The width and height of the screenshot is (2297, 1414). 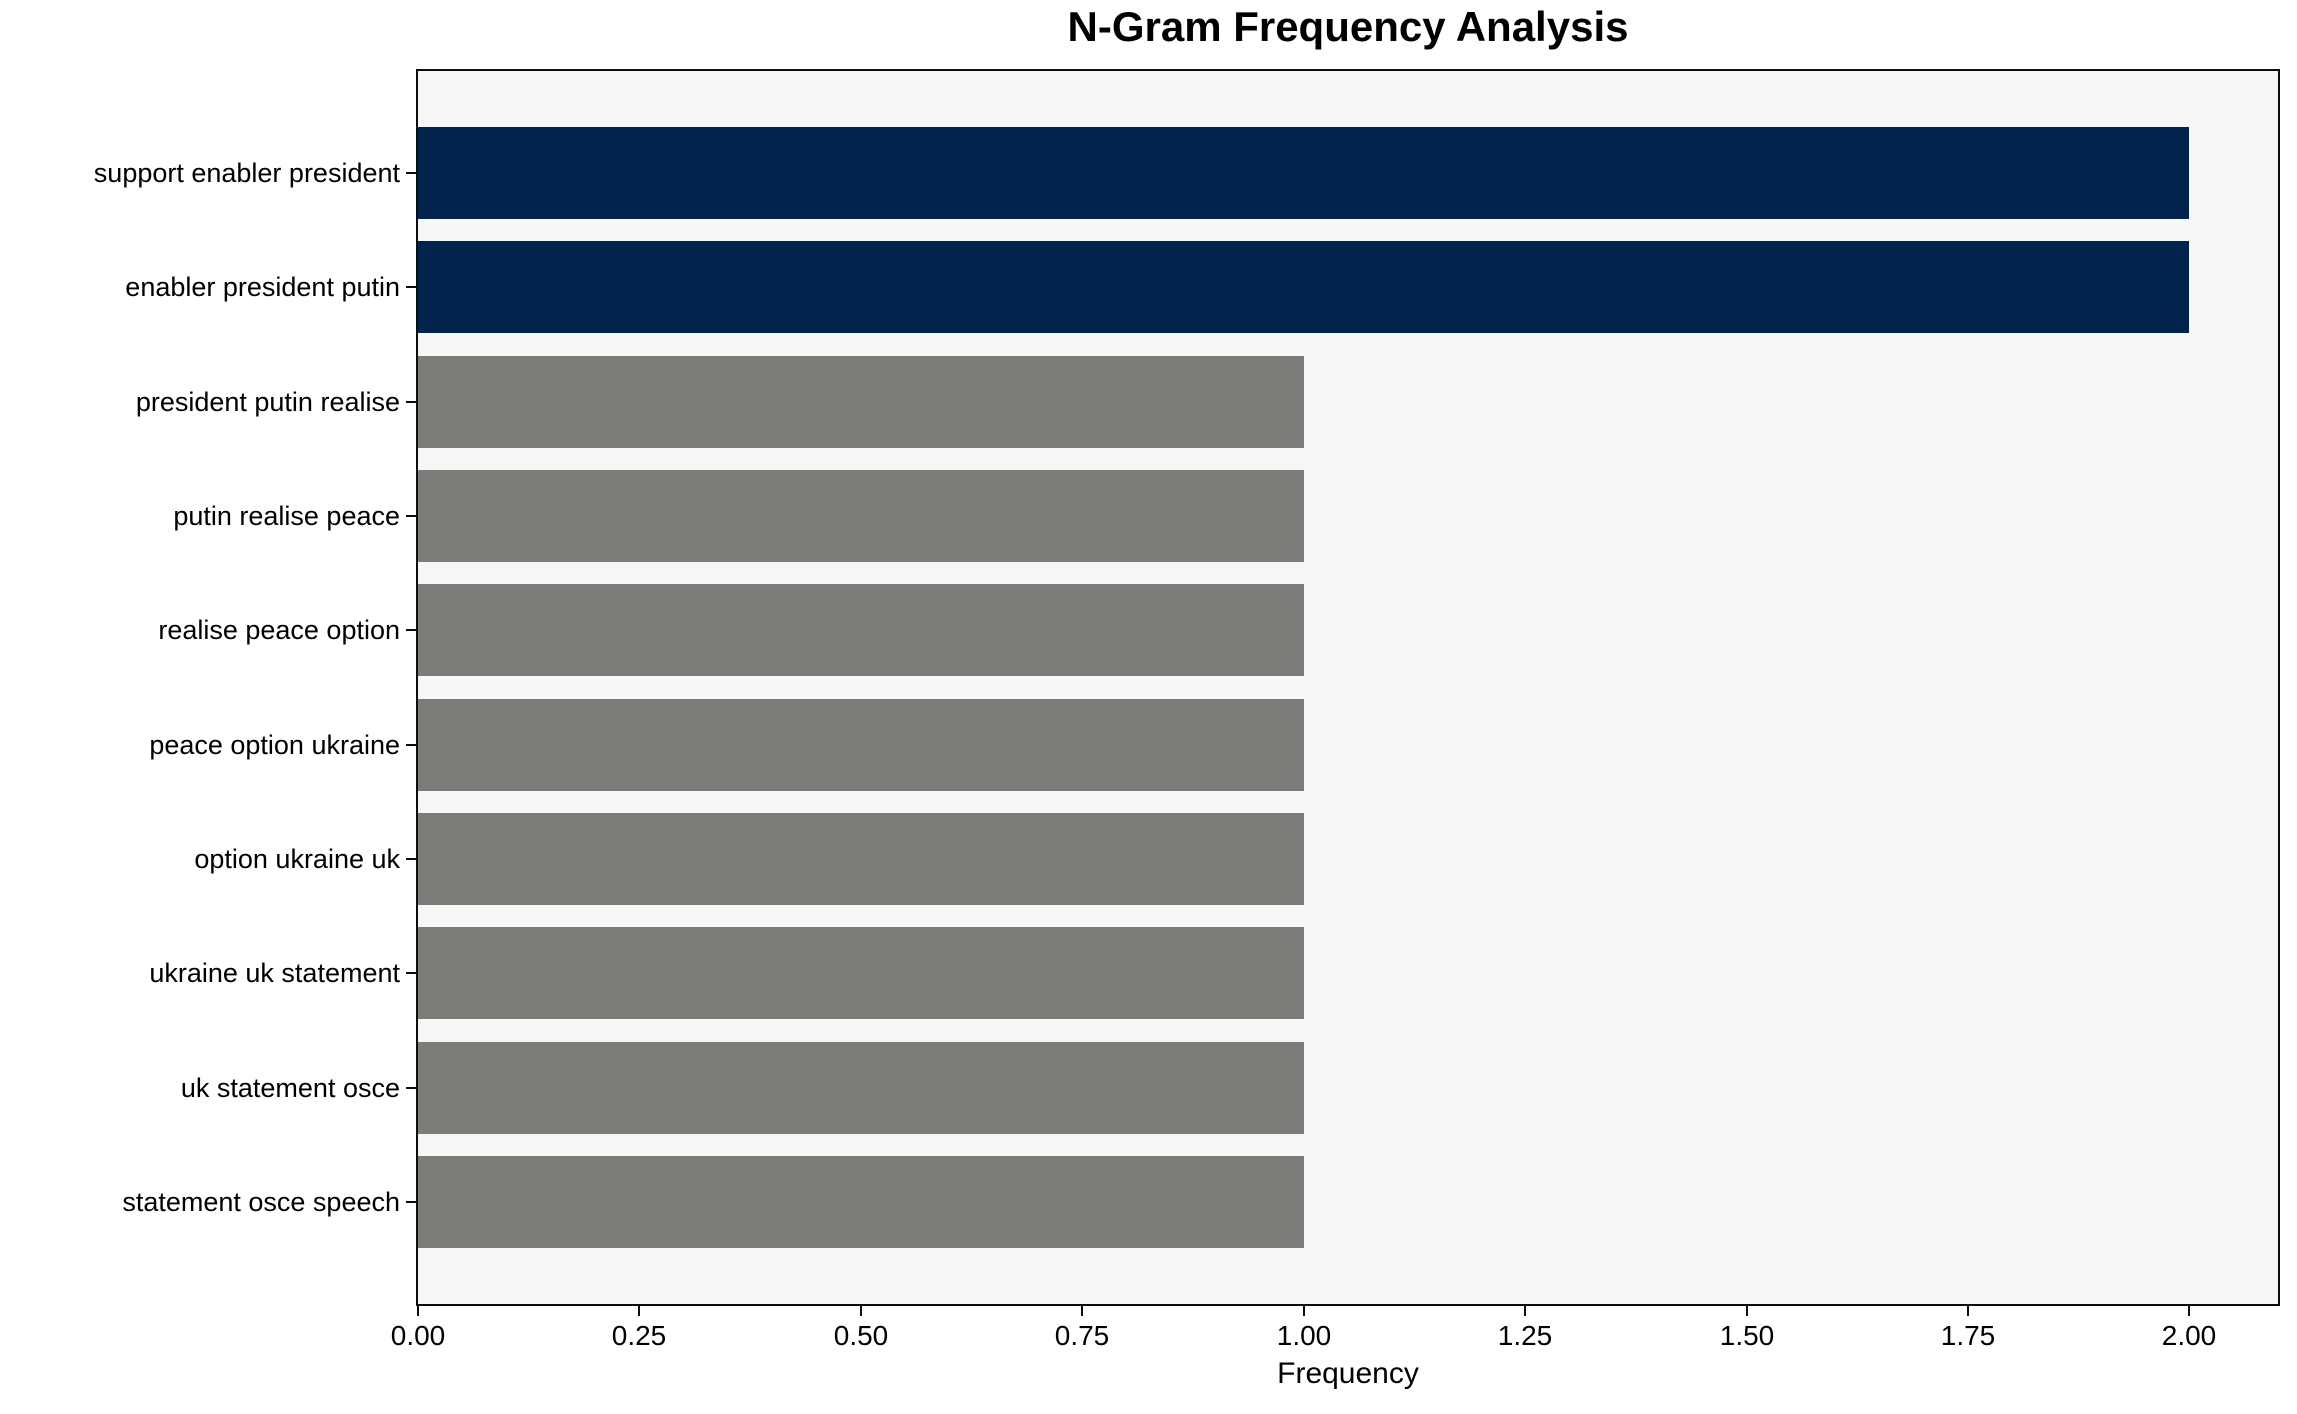 What do you see at coordinates (1348, 1373) in the screenshot?
I see `x-axis-title: Frequency` at bounding box center [1348, 1373].